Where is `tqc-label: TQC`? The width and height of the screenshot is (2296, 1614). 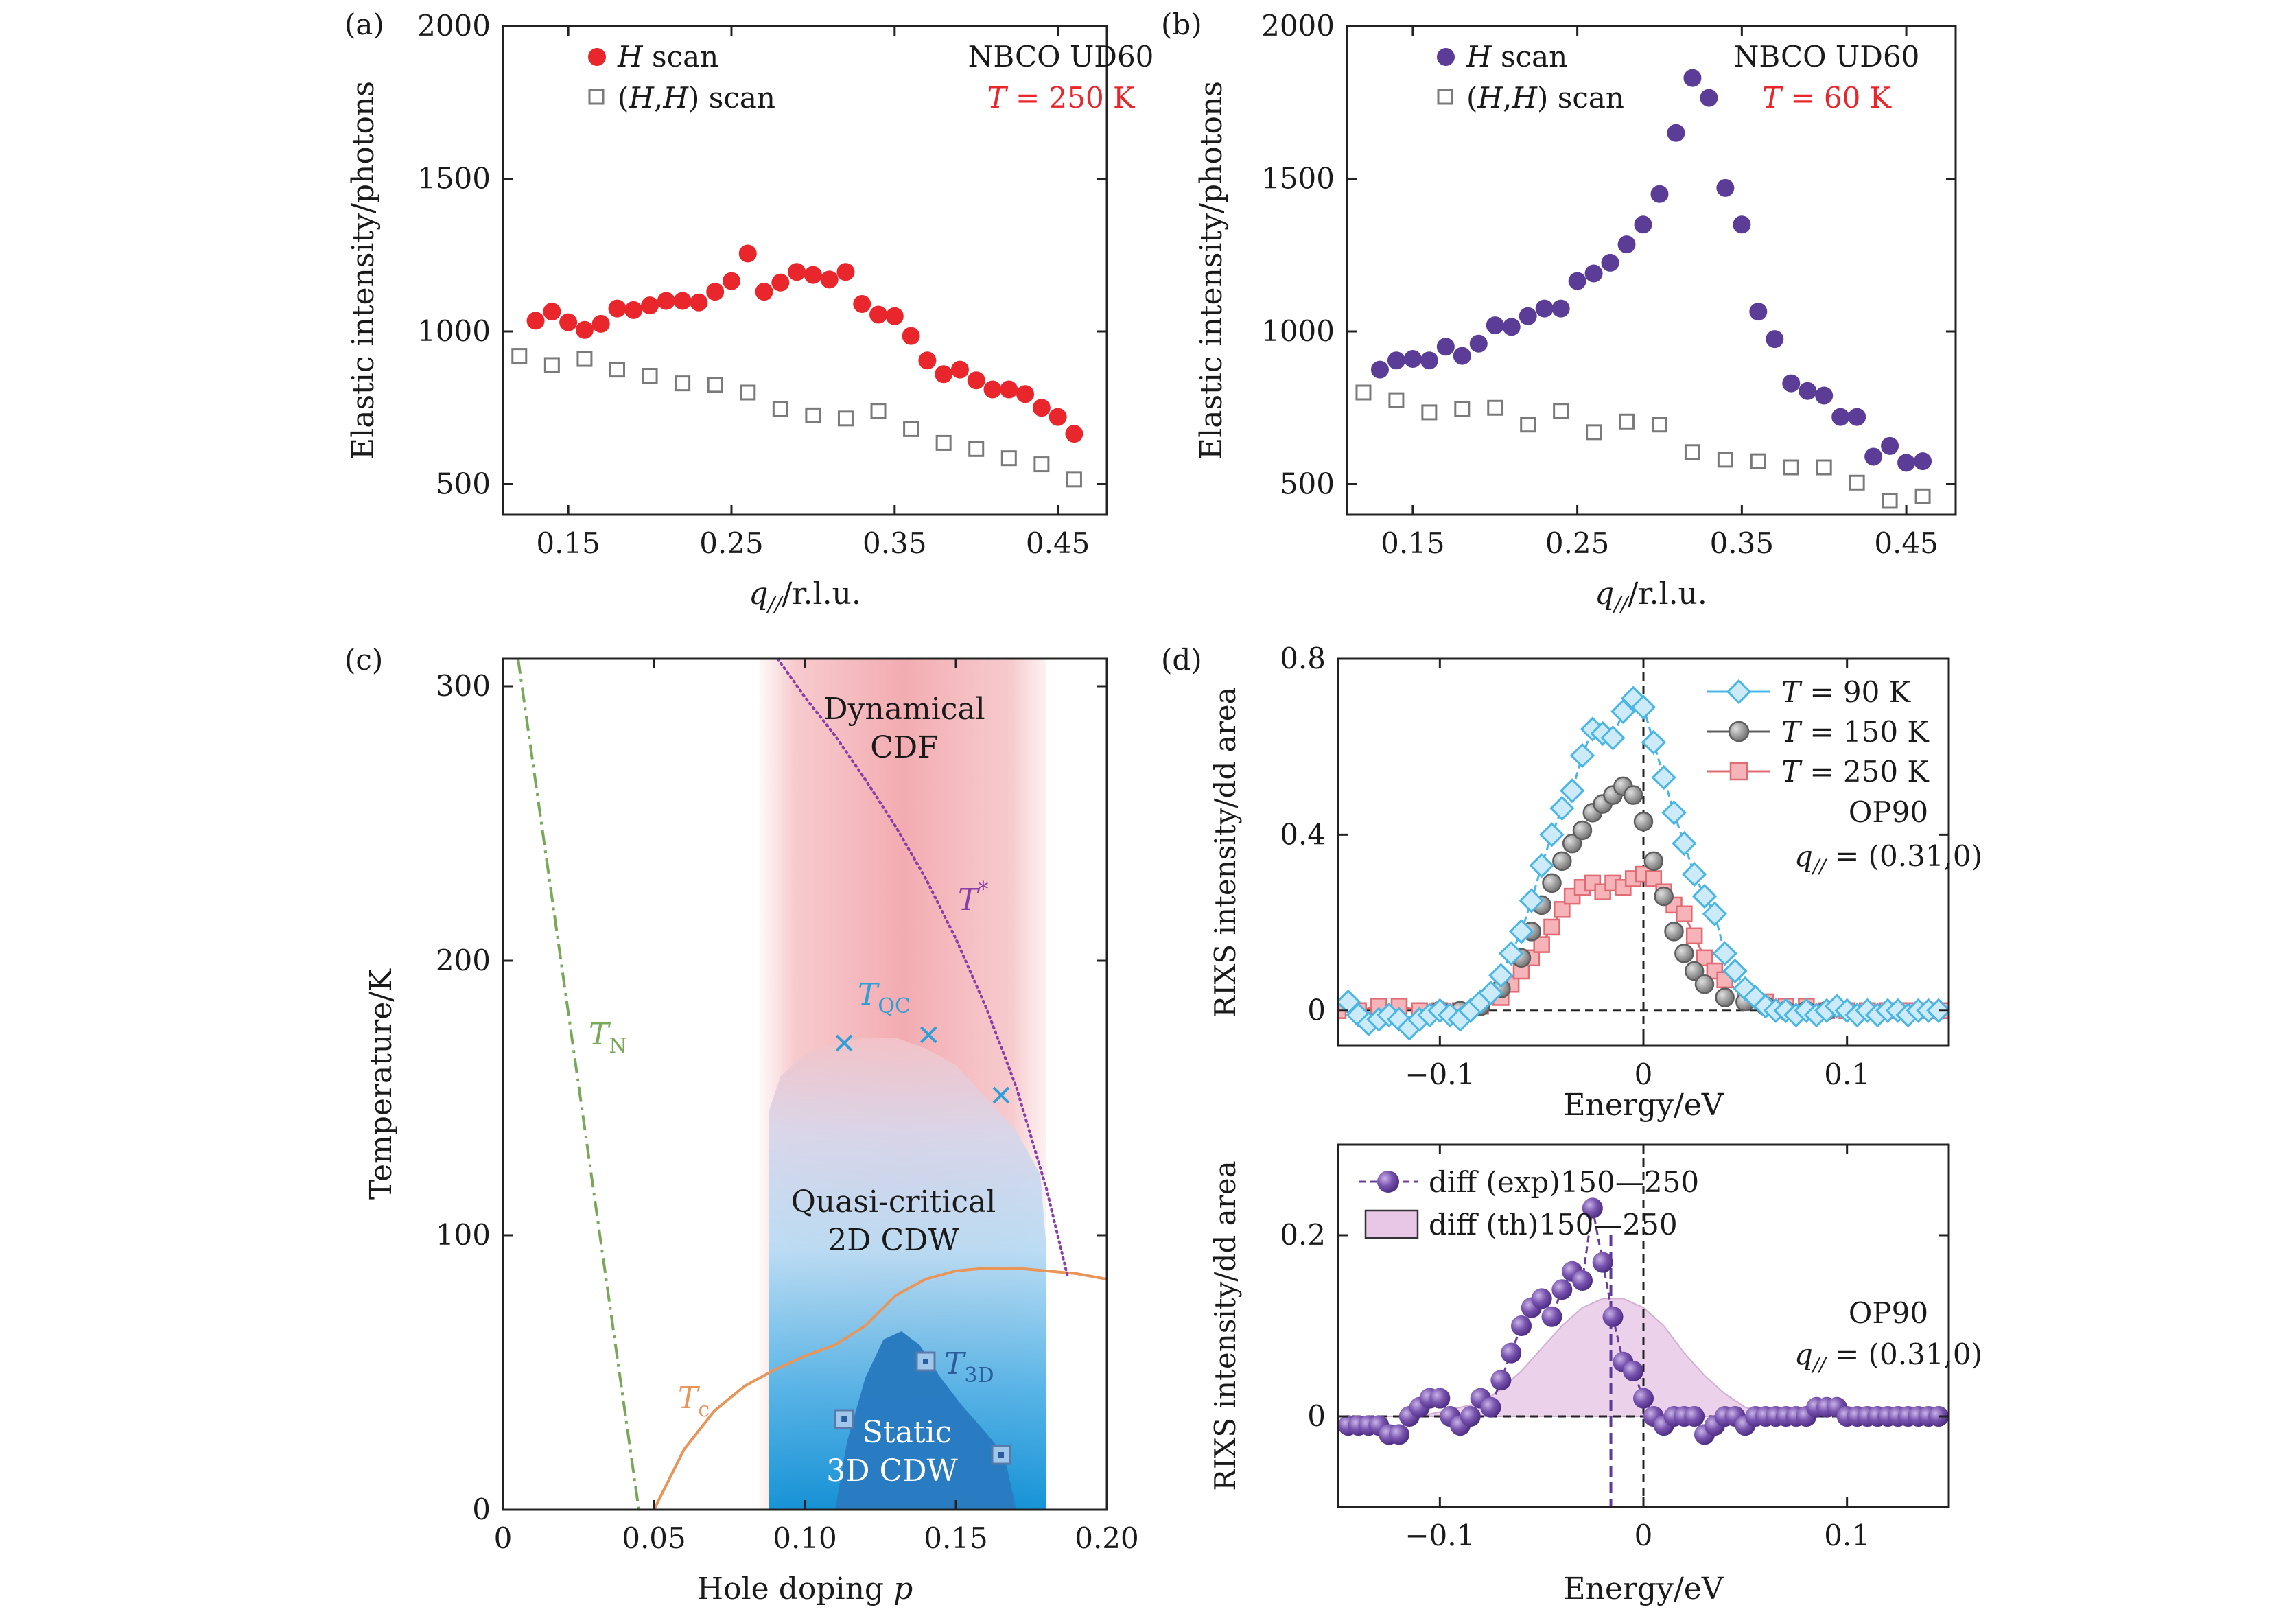 tqc-label: TQC is located at coordinates (884, 997).